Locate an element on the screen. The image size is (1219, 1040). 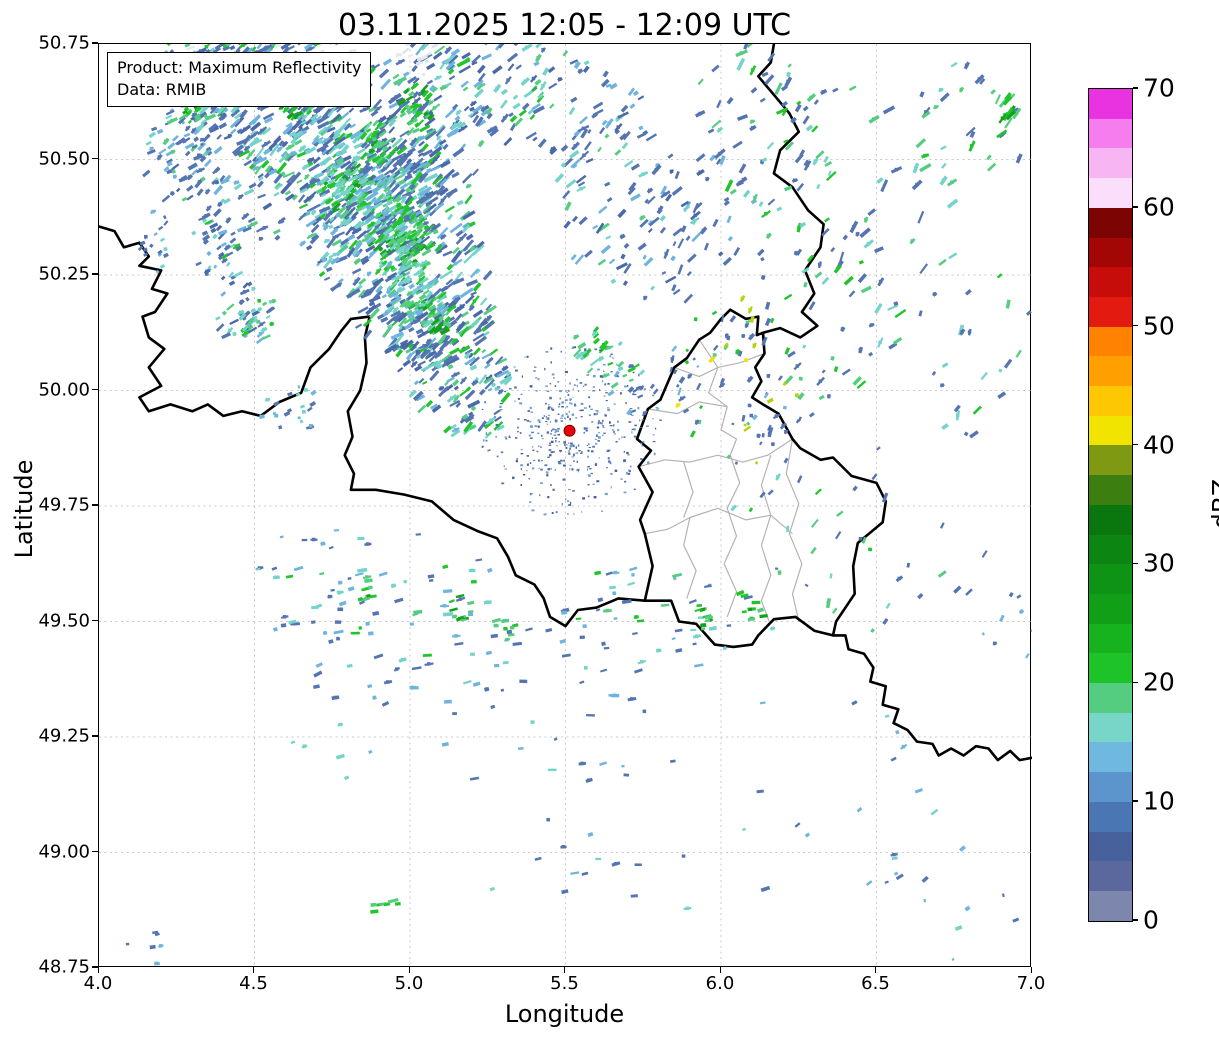
y-tick-label: 49.75 is located at coordinates (64, 505).